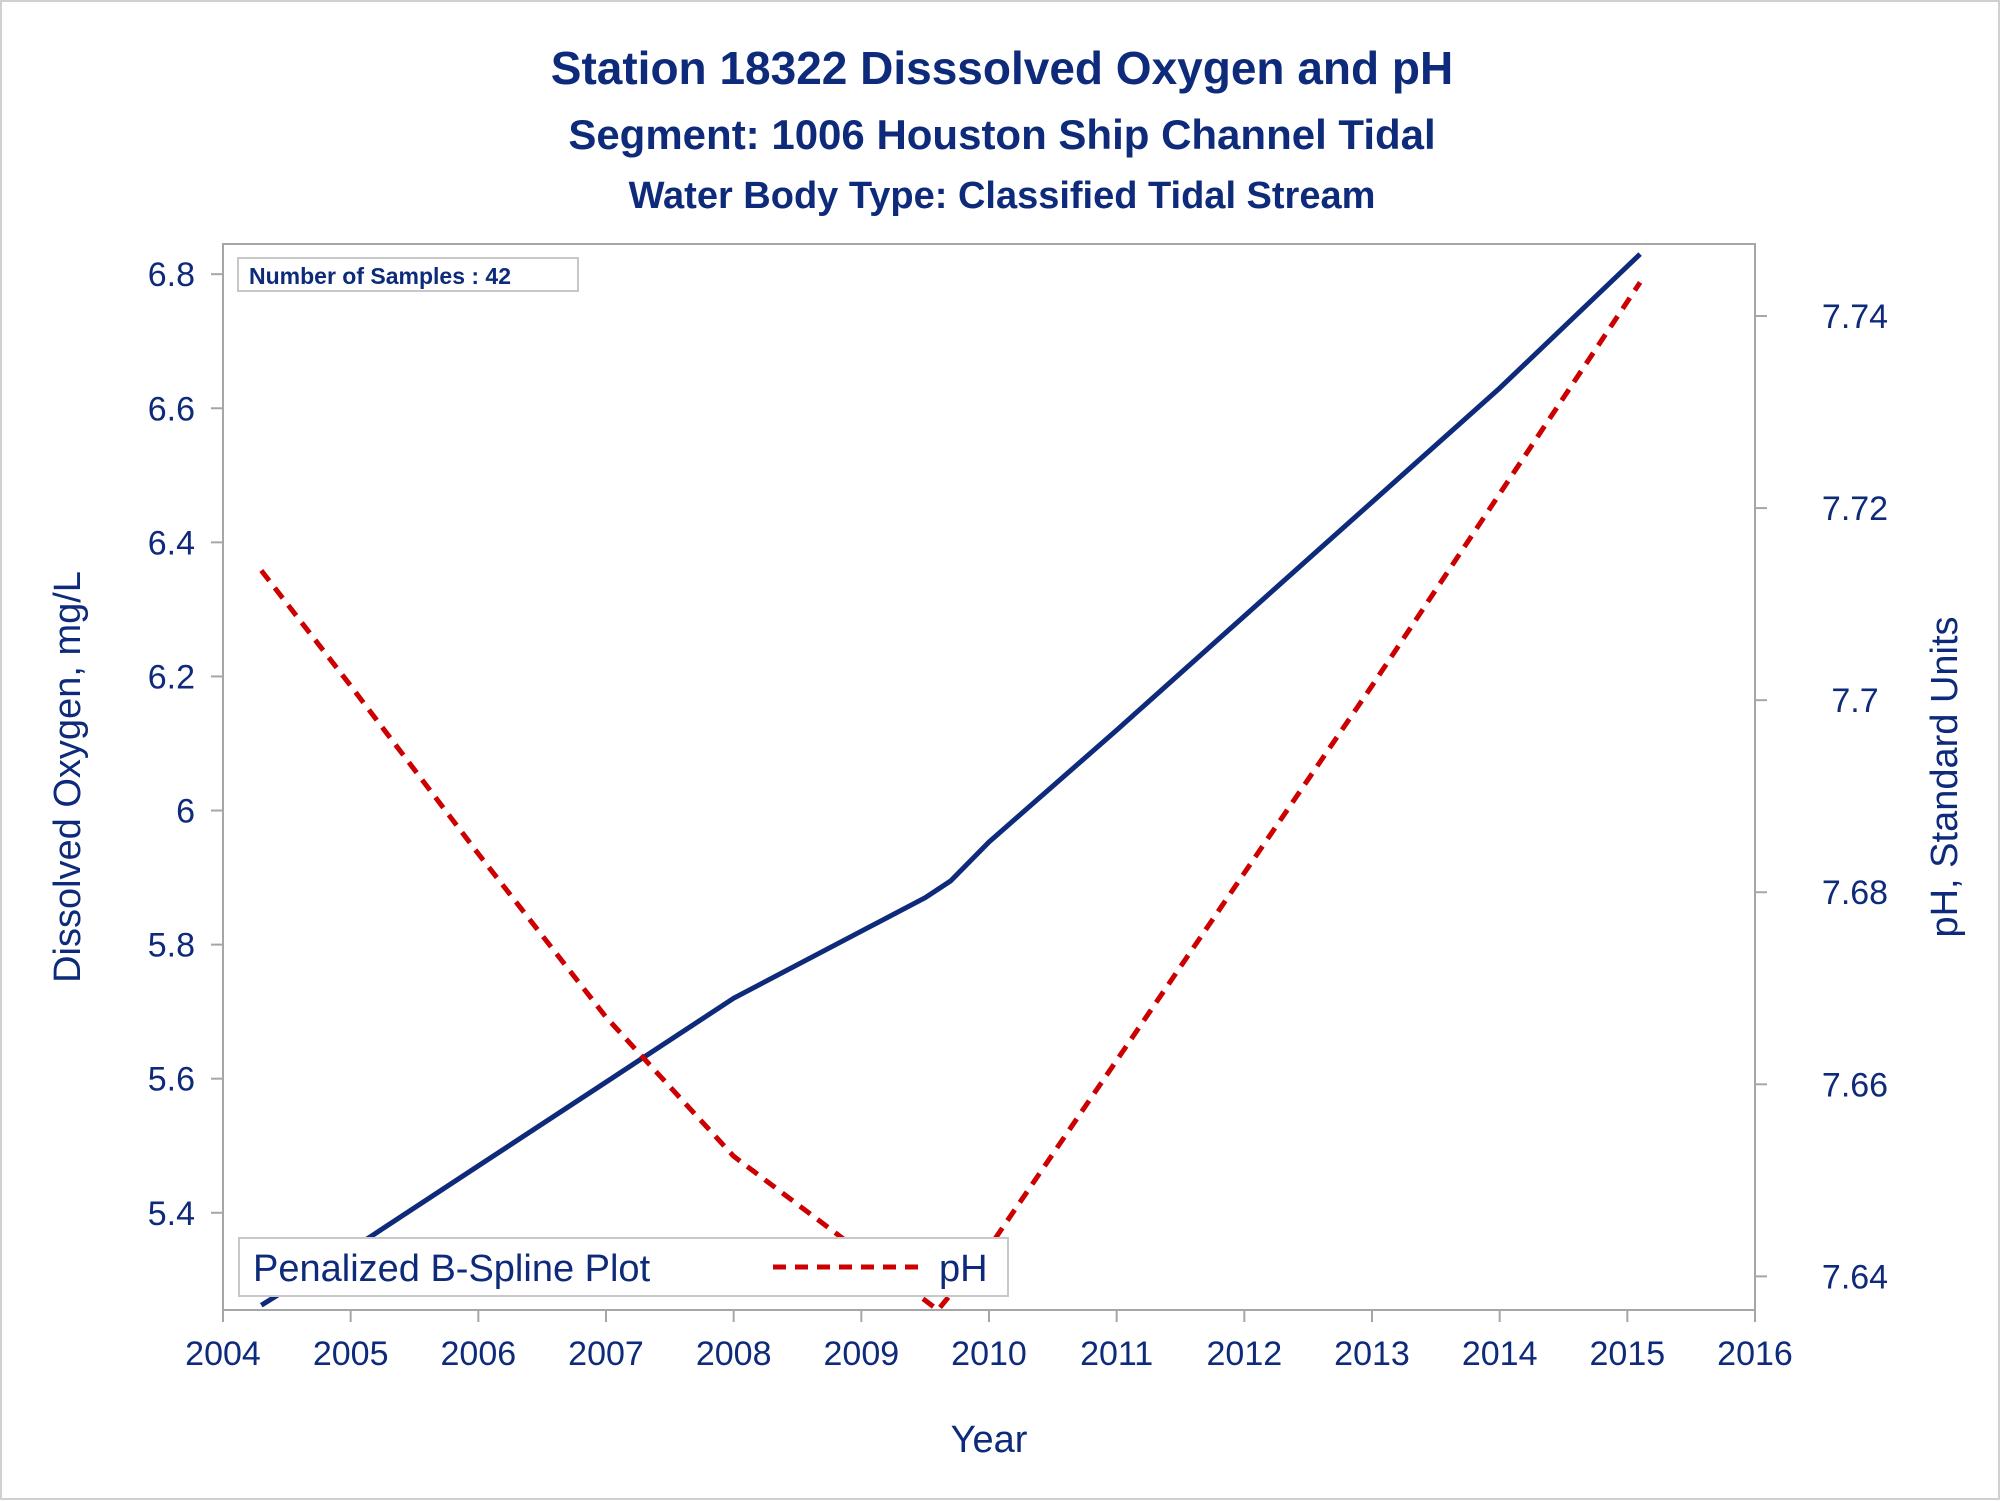 This screenshot has width=2000, height=1502. I want to click on y-right-tick-label: 7.64, so click(1855, 1277).